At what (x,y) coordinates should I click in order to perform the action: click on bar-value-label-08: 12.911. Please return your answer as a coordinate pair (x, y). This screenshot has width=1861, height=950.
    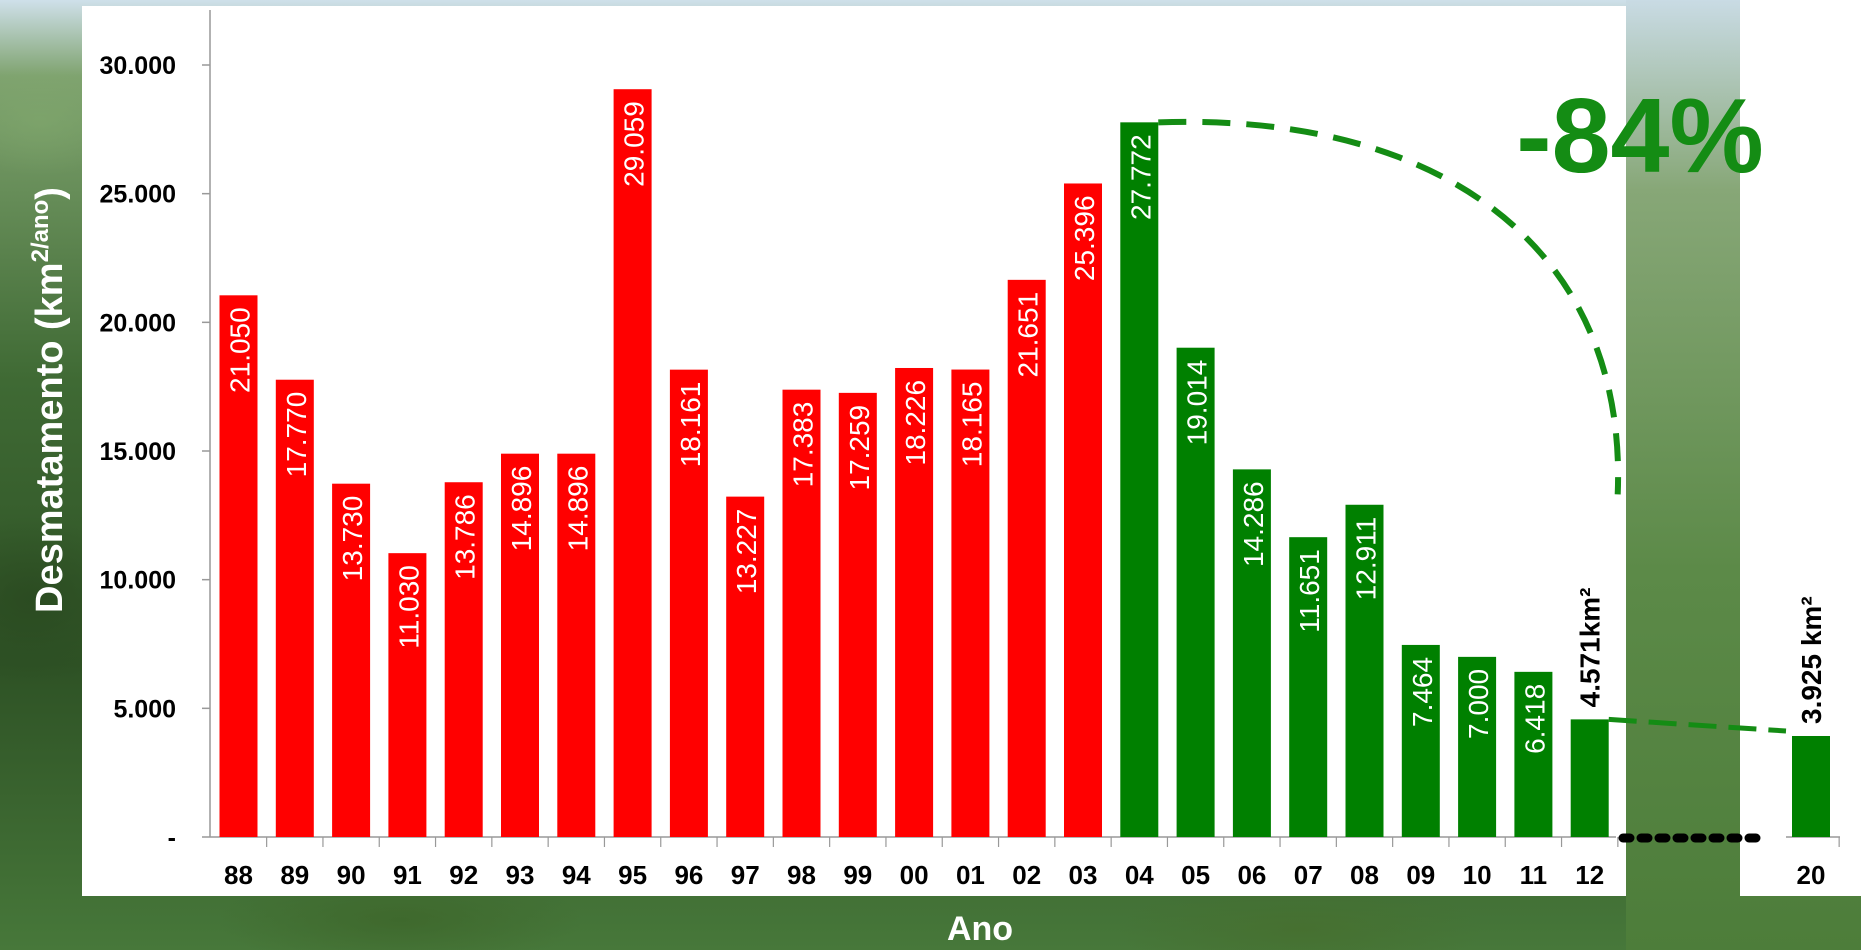
    Looking at the image, I should click on (1366, 559).